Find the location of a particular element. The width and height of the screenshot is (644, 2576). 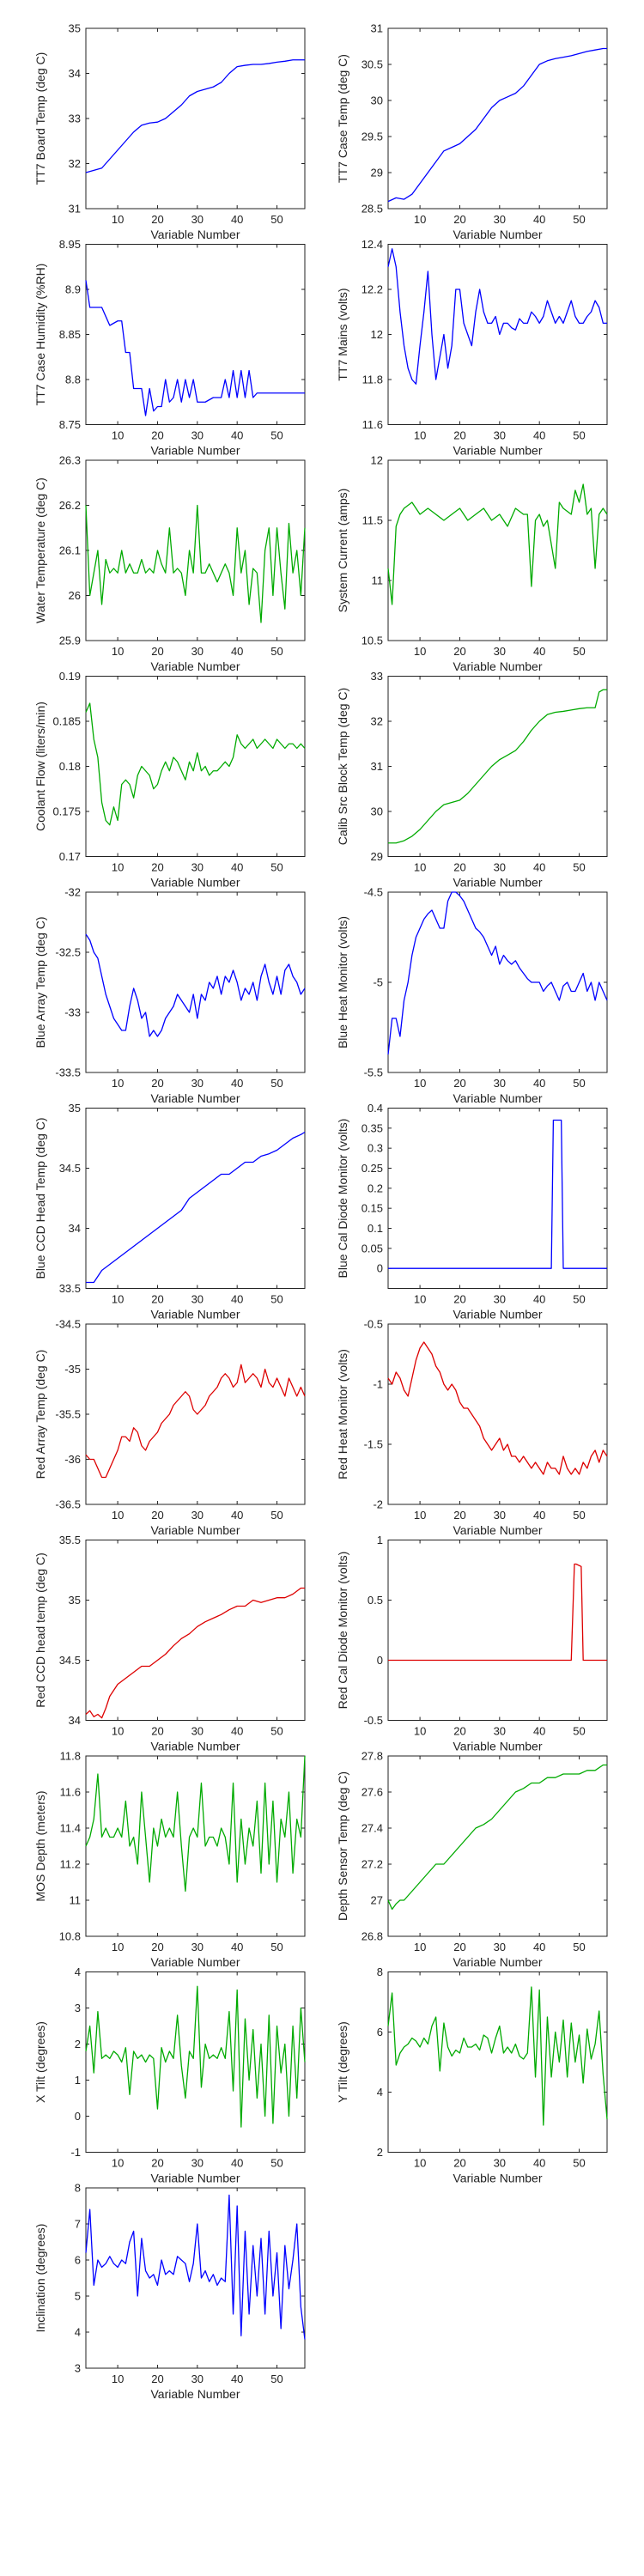

y-tick-label: 10.5 is located at coordinates (372, 641).